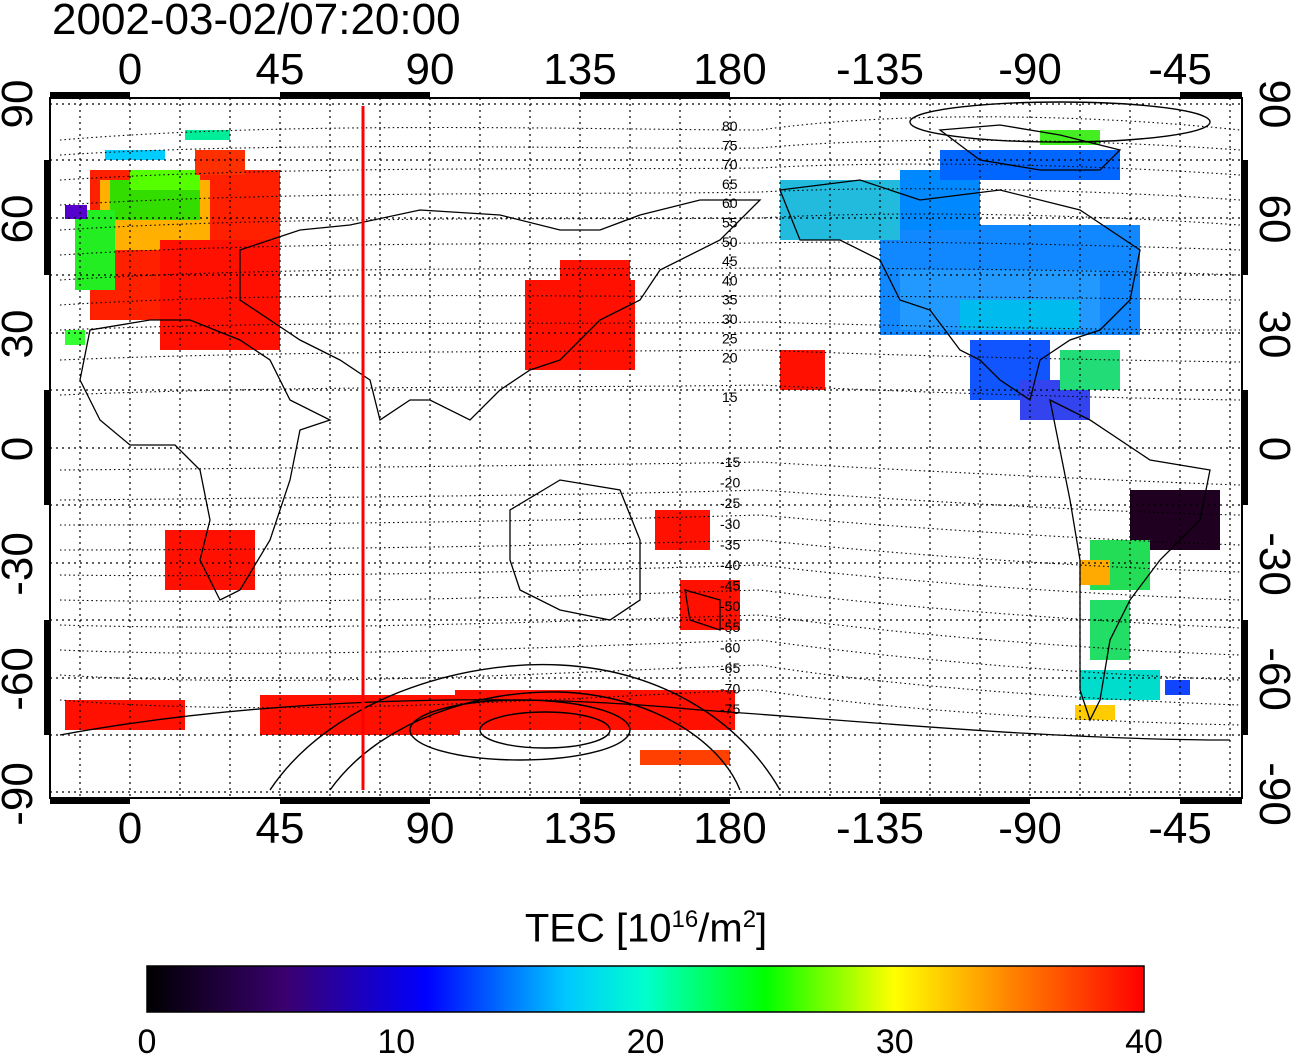 Image resolution: width=1292 pixels, height=1057 pixels. I want to click on top-lon-tick: -135, so click(880, 69).